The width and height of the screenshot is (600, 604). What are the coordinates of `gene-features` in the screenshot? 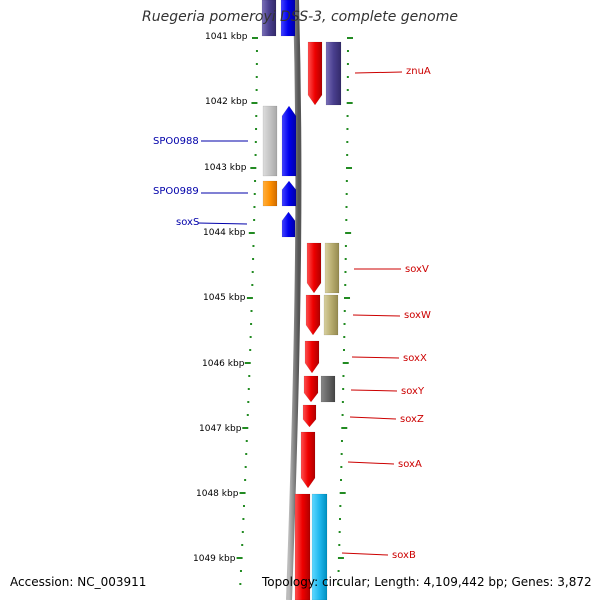 It's located at (301, 300).